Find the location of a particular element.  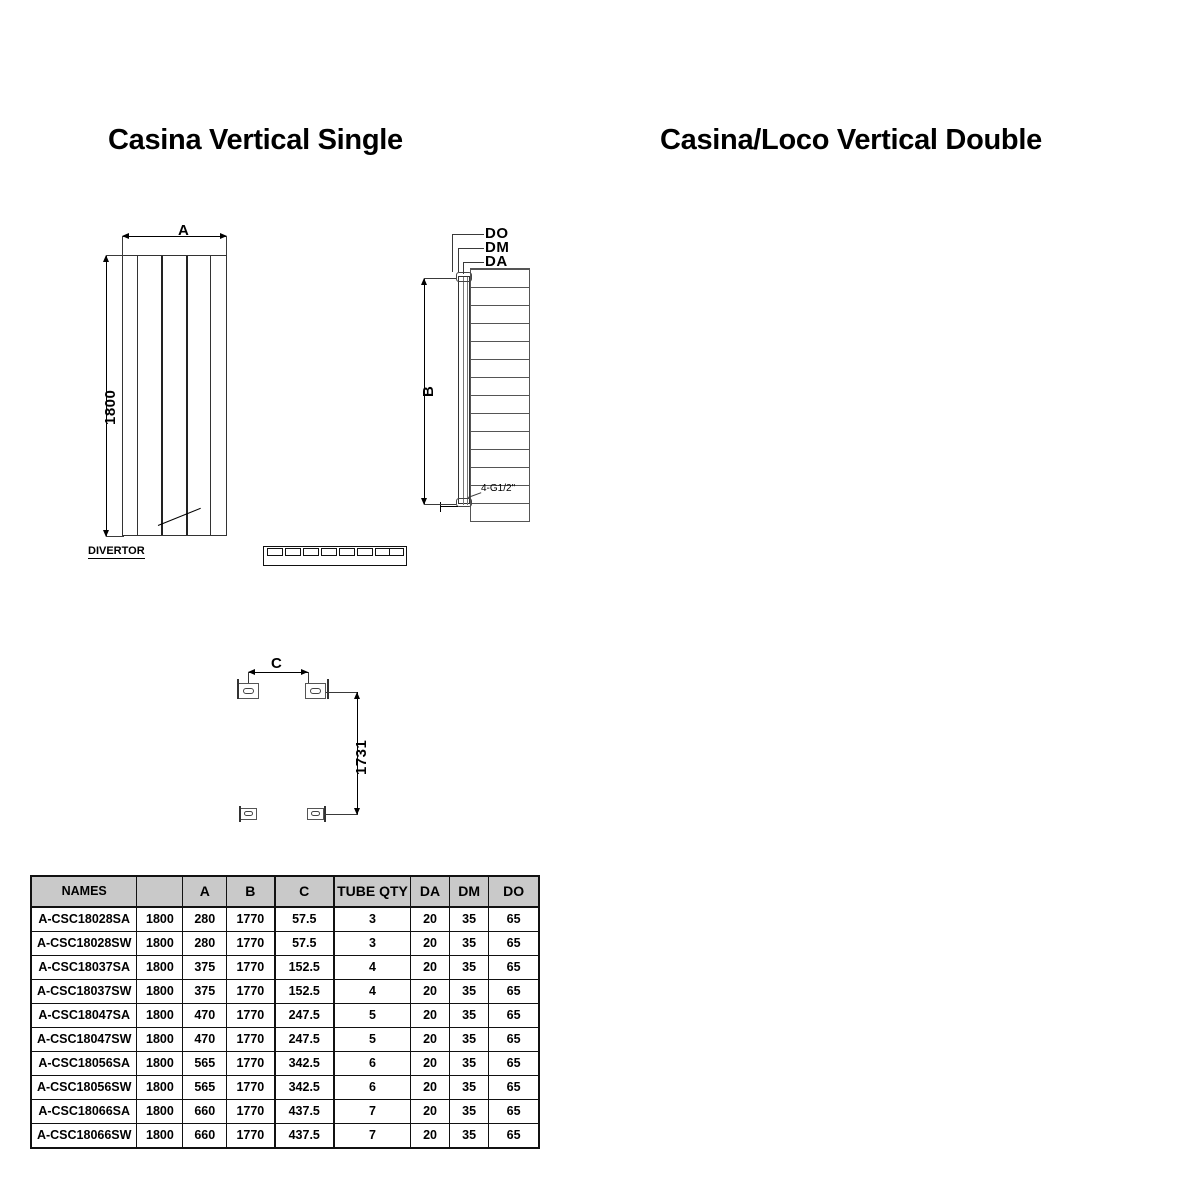

cell-name: A-CSC18037SW is located at coordinates (84, 991).